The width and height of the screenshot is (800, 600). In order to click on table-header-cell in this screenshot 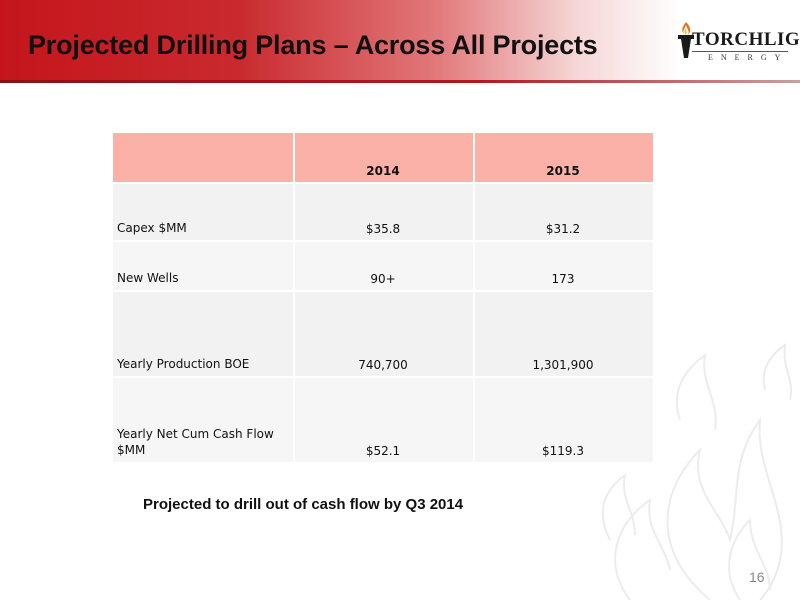, I will do `click(204, 158)`.